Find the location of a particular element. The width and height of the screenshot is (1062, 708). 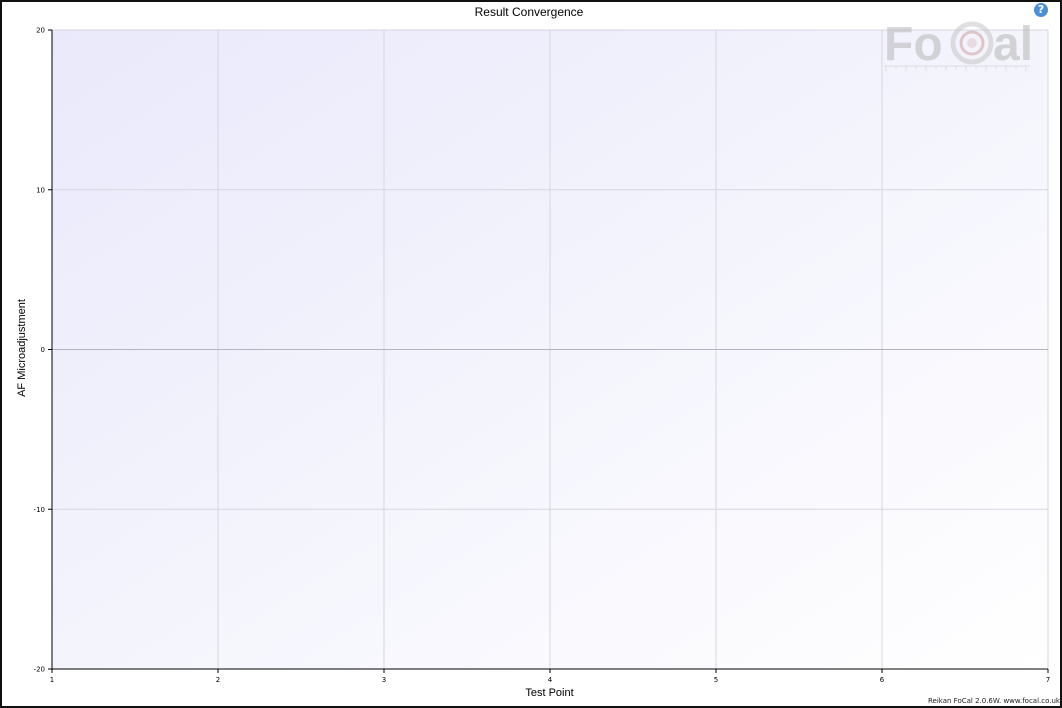

x-tick-label: 3 is located at coordinates (384, 680).